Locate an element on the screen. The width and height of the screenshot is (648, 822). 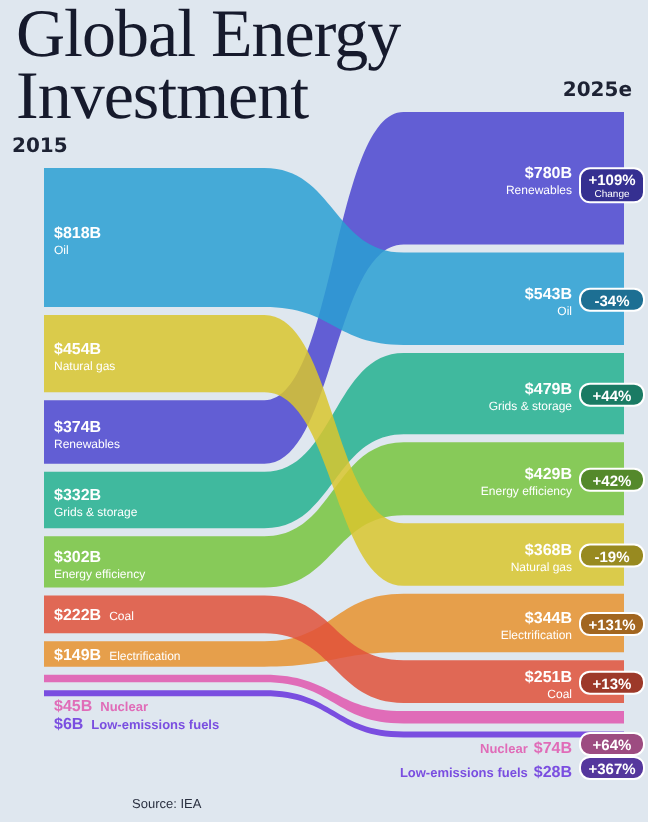
data-label: $251B is located at coordinates (548, 676).